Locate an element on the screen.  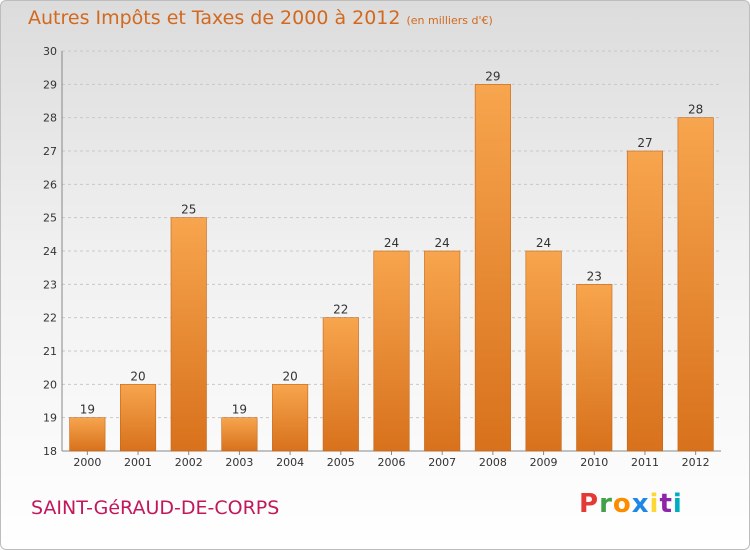
y-tick-label: 24 is located at coordinates (50, 251).